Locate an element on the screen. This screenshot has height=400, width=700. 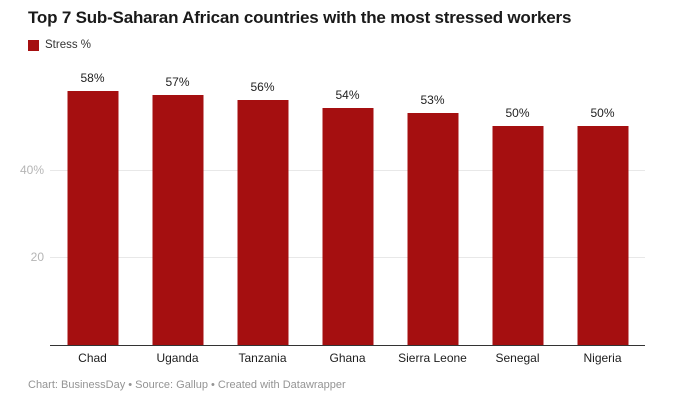
x-axis-label-chad: Chad is located at coordinates (92, 358).